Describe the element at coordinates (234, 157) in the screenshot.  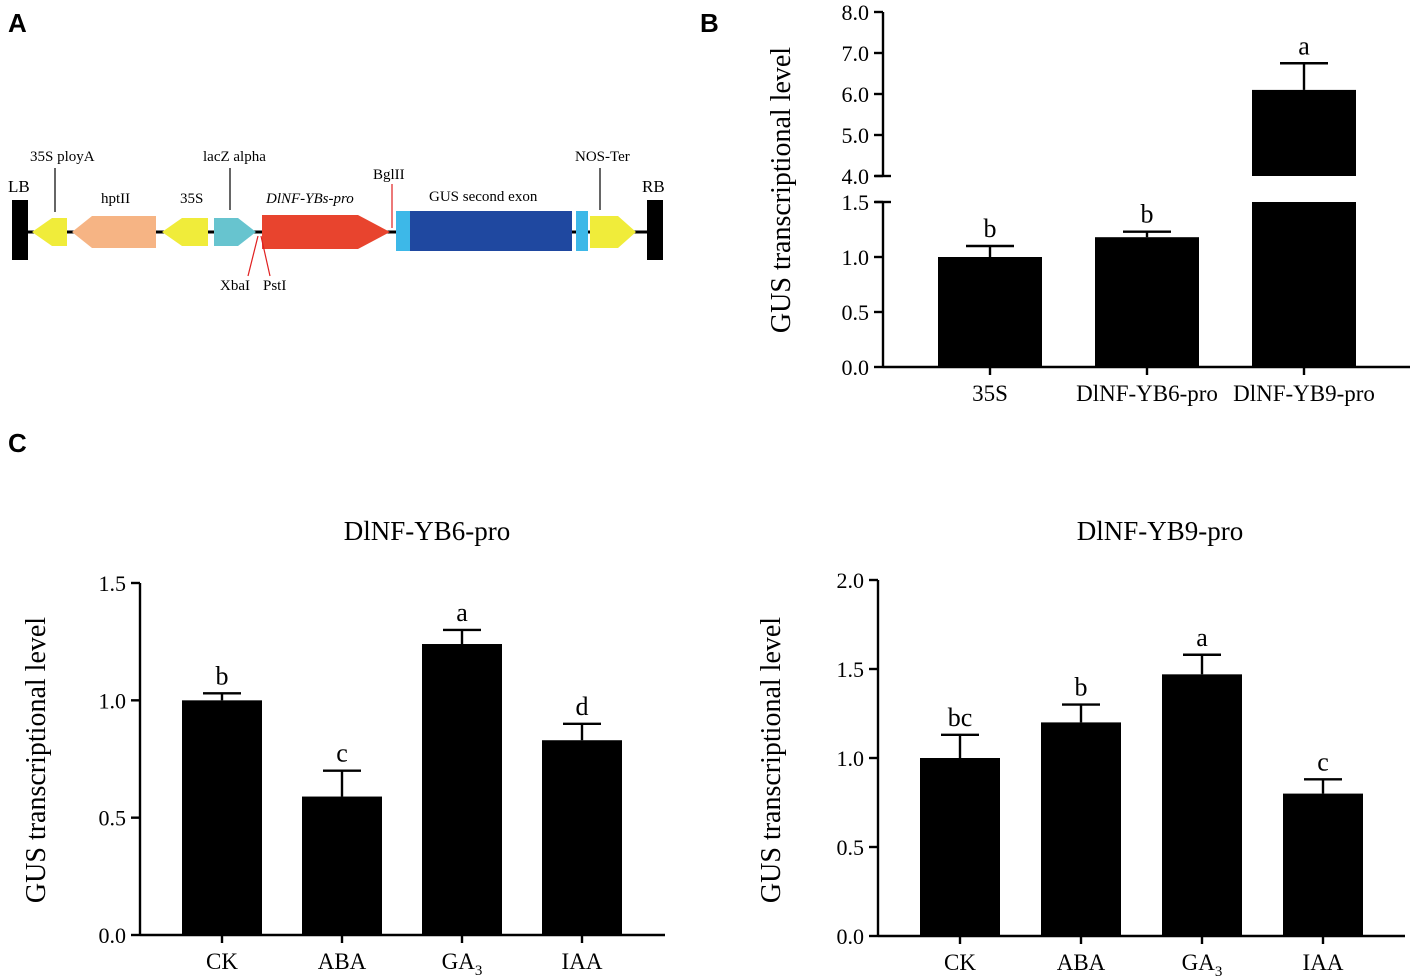
I see `lacz-label: lacZ alpha` at that location.